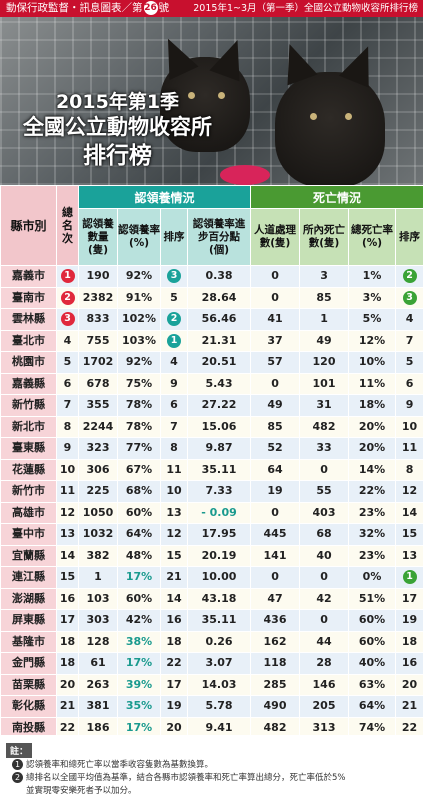 This screenshot has height=800, width=423. Describe the element at coordinates (324, 491) in the screenshot. I see `cell-value: 55` at that location.